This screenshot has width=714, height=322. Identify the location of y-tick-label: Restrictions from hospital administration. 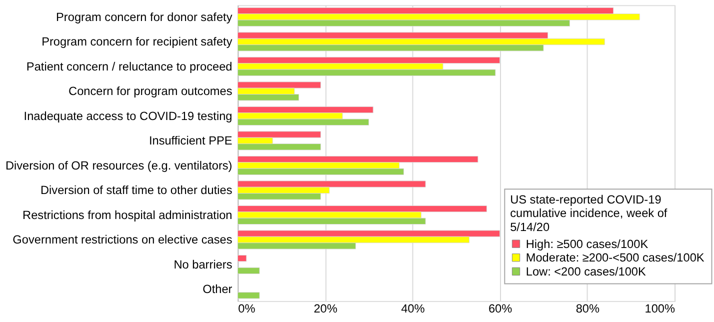
(127, 215).